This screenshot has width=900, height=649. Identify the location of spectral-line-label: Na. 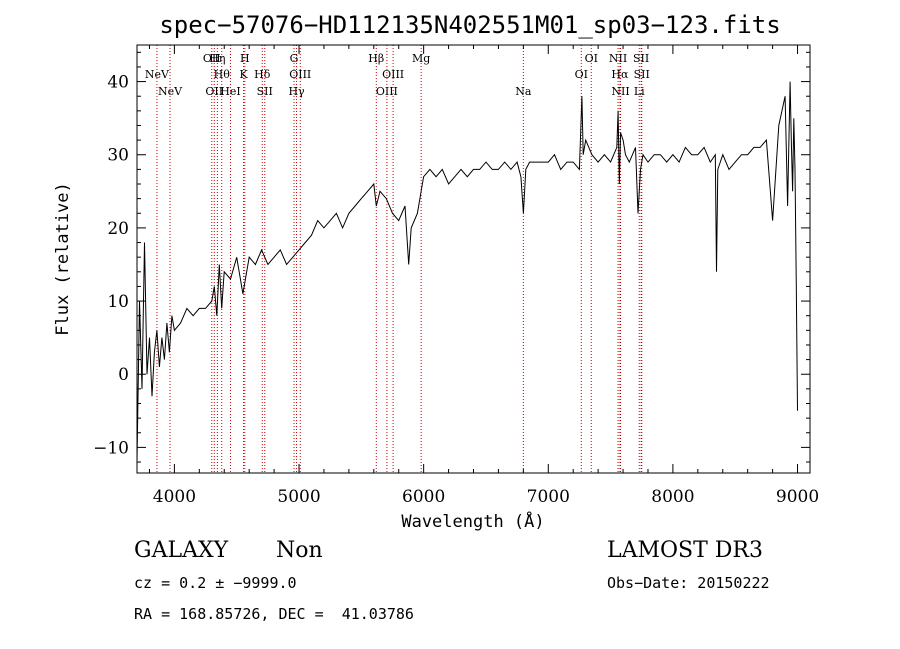
(523, 91).